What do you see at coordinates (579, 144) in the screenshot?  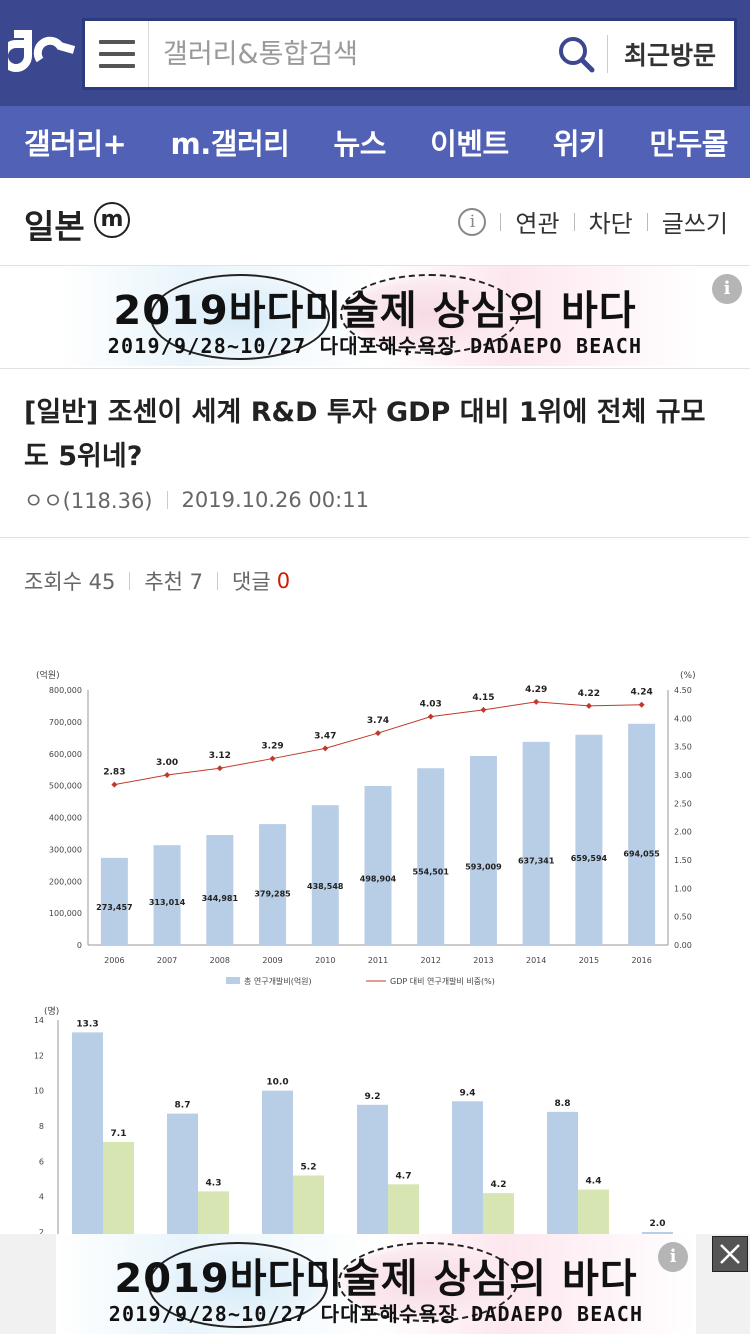 I see `nav-wiki: 위키` at bounding box center [579, 144].